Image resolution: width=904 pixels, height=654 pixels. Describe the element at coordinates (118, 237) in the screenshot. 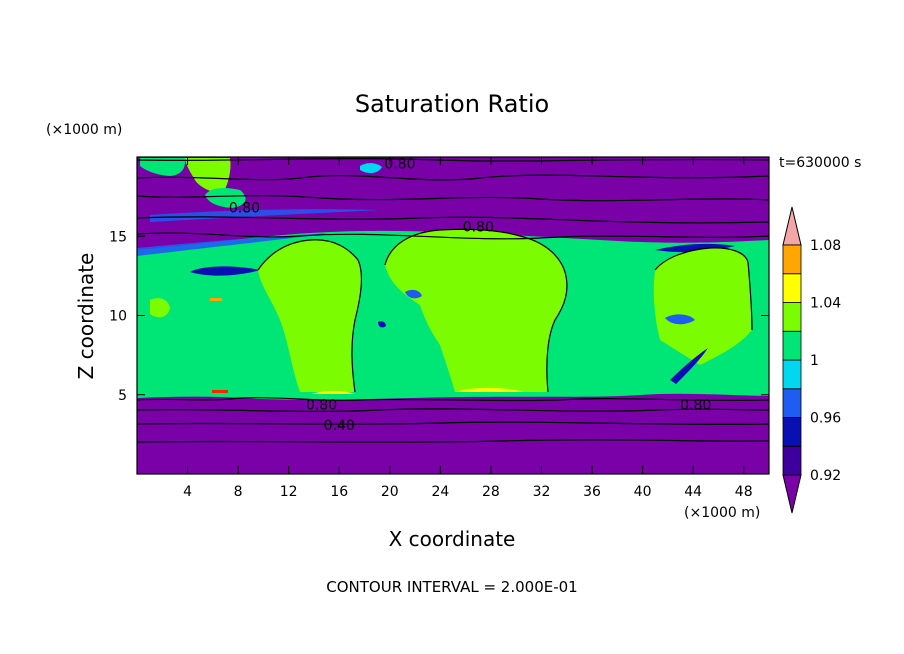

I see `y-tick-label: 15` at that location.